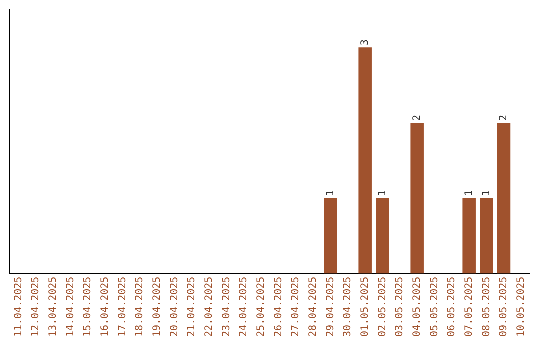 The height and width of the screenshot is (340, 540). Describe the element at coordinates (452, 307) in the screenshot. I see `x-tick-label: 06.05.2025` at that location.